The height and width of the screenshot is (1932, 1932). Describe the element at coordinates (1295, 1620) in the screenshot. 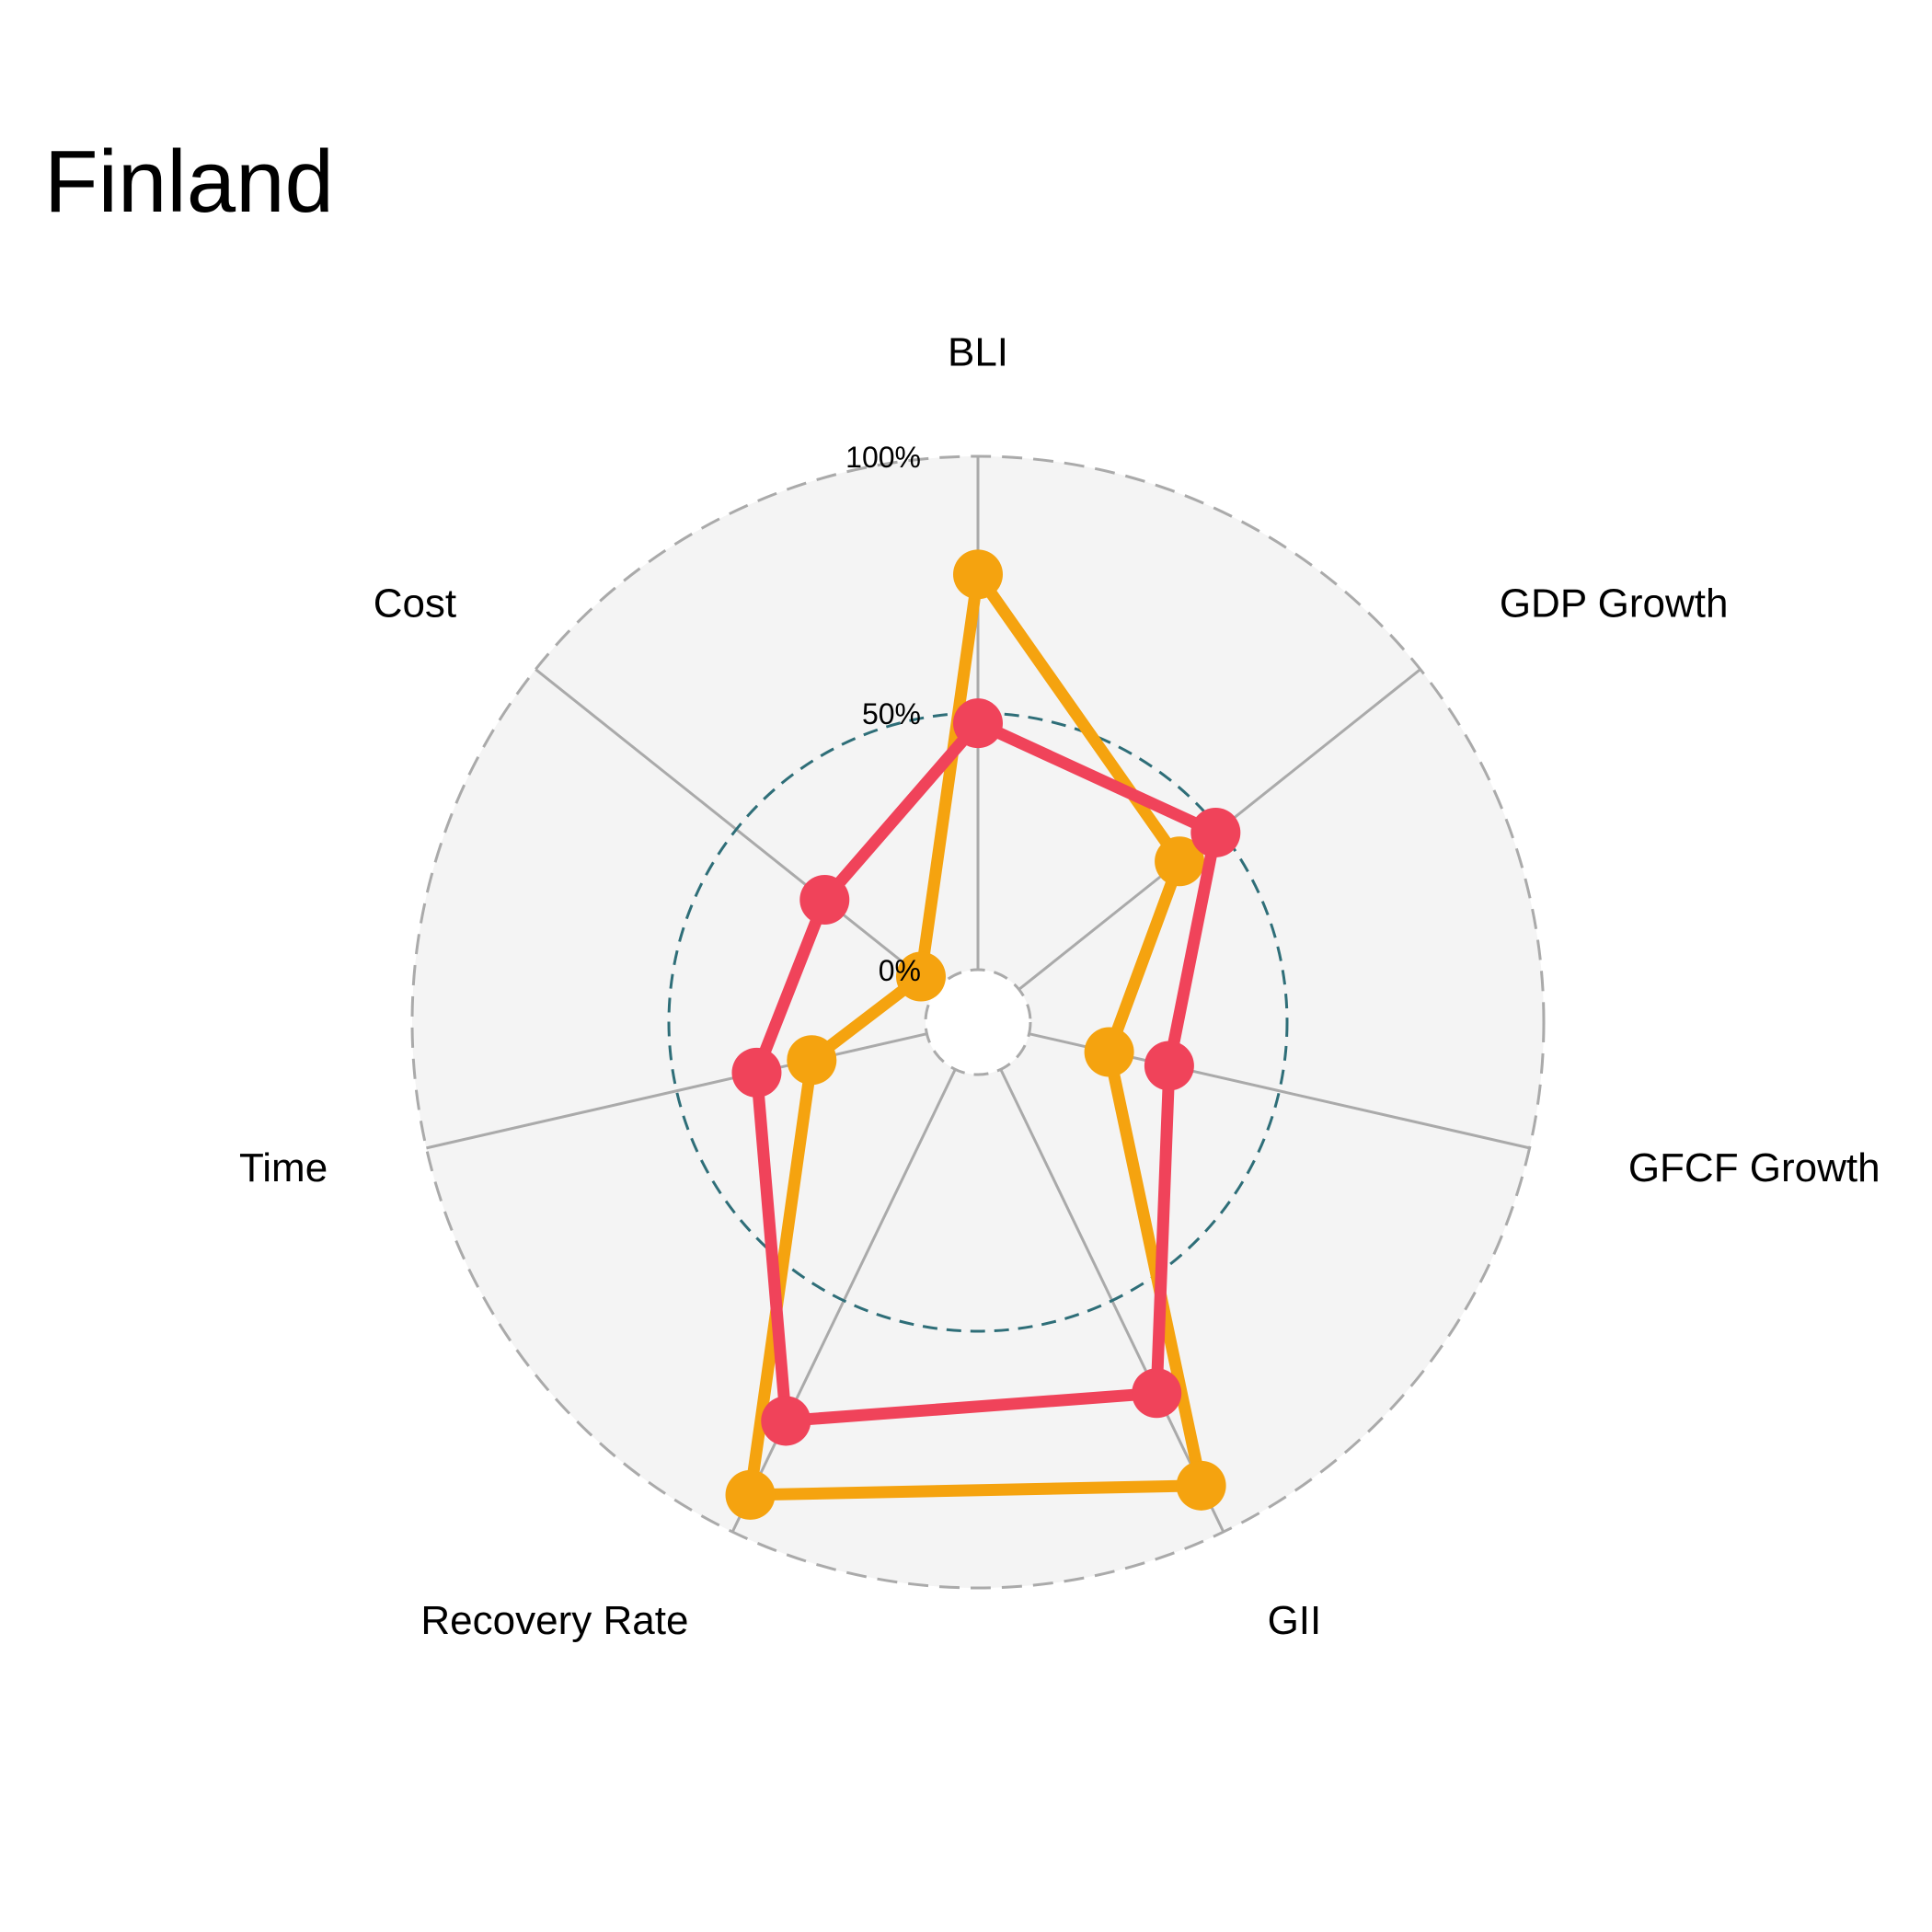

I see `axis-label: GII` at that location.